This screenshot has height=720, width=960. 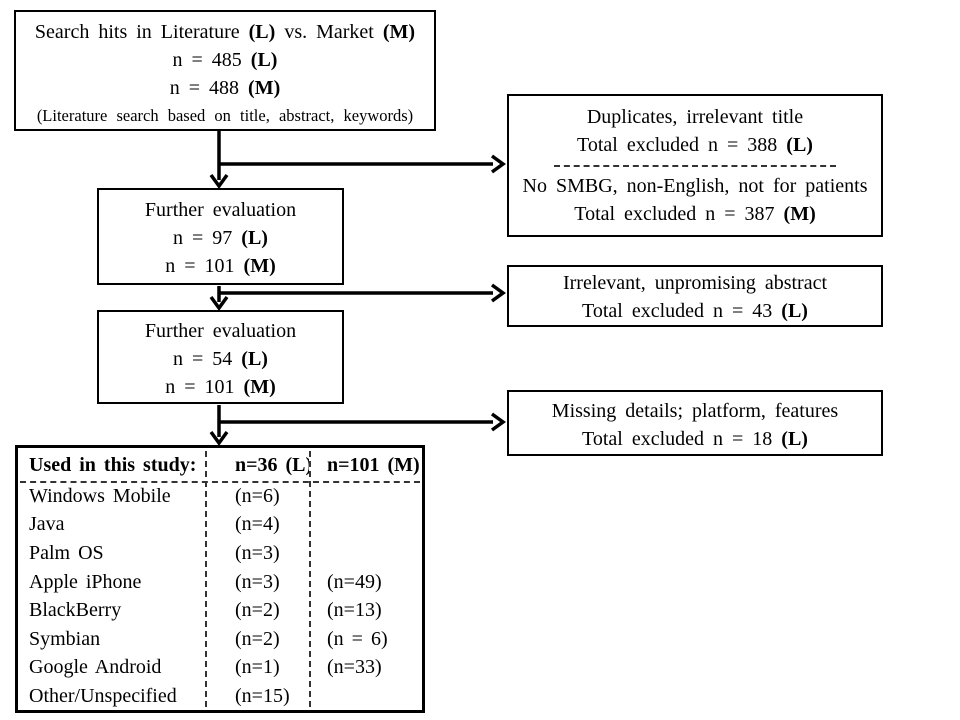 I want to click on search-hits-count-market: n = 488 (M), so click(x=225, y=88).